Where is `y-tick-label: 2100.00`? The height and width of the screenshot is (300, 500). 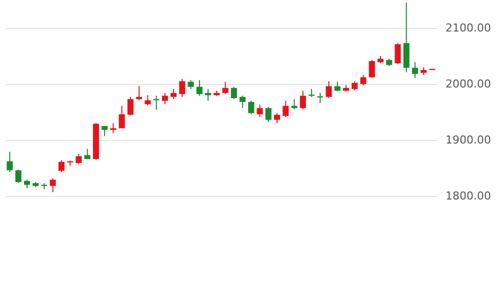 y-tick-label: 2100.00 is located at coordinates (468, 28).